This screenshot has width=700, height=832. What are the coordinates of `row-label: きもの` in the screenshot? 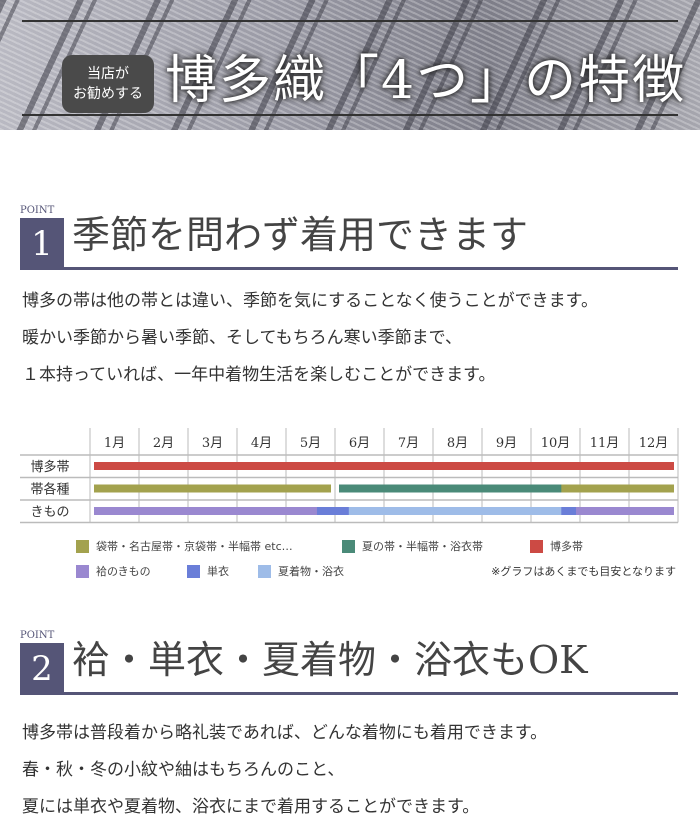 It's located at (49, 512).